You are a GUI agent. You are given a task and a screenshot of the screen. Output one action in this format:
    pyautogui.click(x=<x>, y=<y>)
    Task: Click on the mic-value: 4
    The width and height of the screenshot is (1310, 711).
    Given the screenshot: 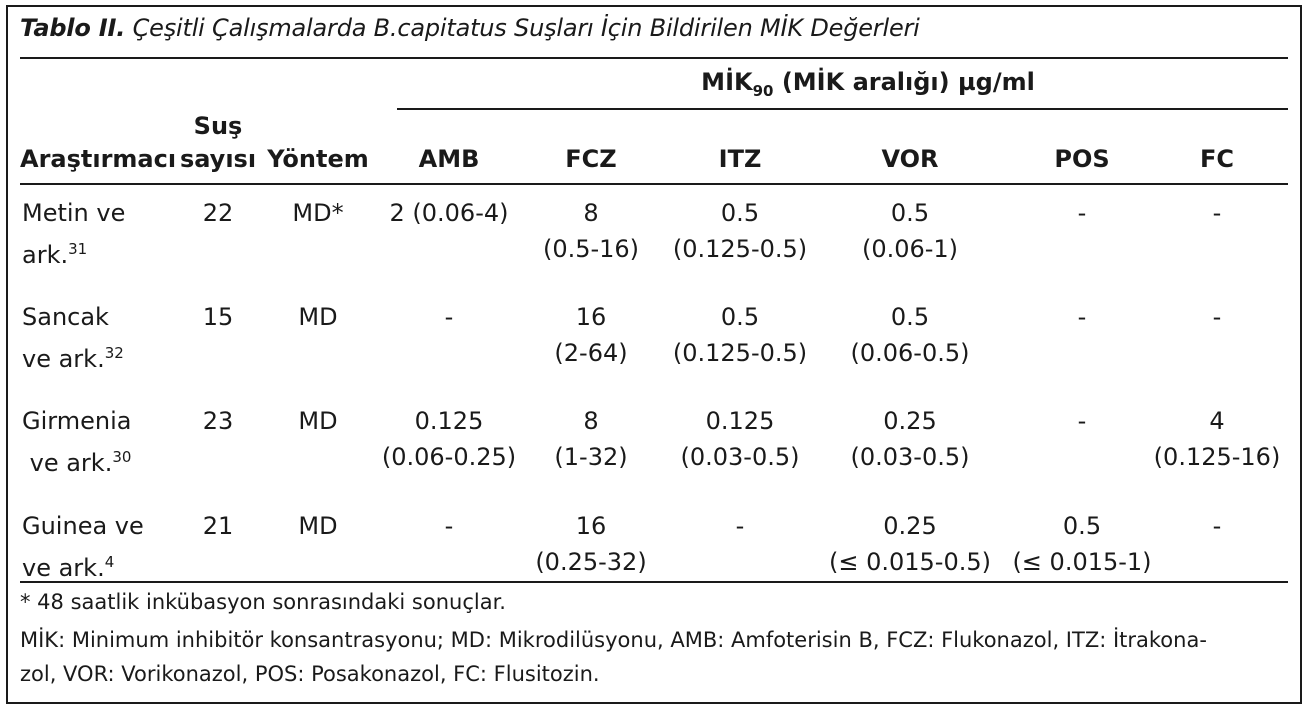 What is the action you would take?
    pyautogui.click(x=1217, y=421)
    